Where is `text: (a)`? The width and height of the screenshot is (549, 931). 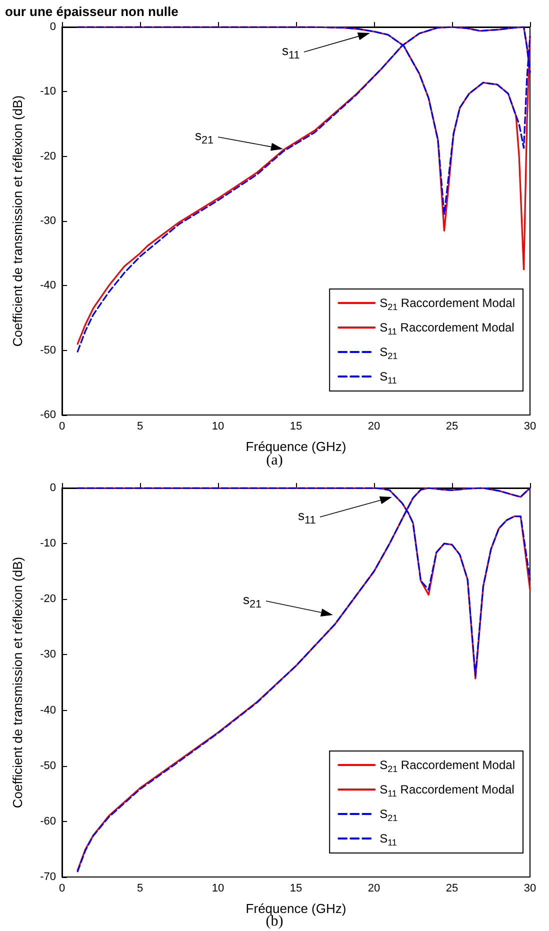 text: (a) is located at coordinates (274, 460).